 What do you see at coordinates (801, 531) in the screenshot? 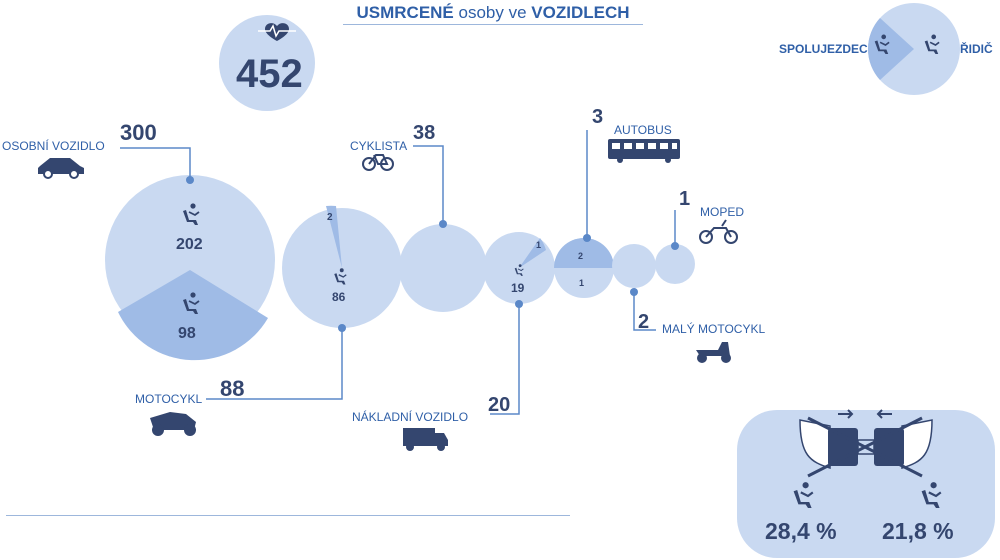
I see `driver-percentage: 28,4 %` at bounding box center [801, 531].